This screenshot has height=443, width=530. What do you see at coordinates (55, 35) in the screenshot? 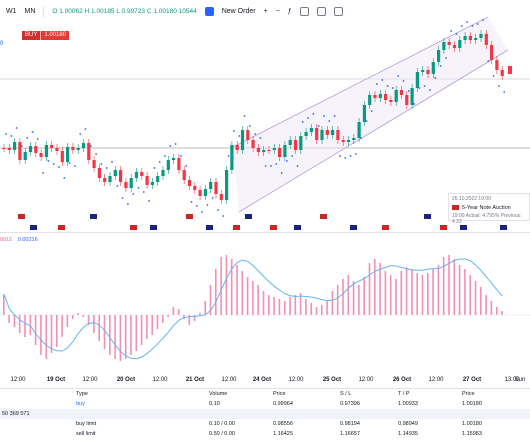
I see `badge-price: 1.00180` at bounding box center [55, 35].